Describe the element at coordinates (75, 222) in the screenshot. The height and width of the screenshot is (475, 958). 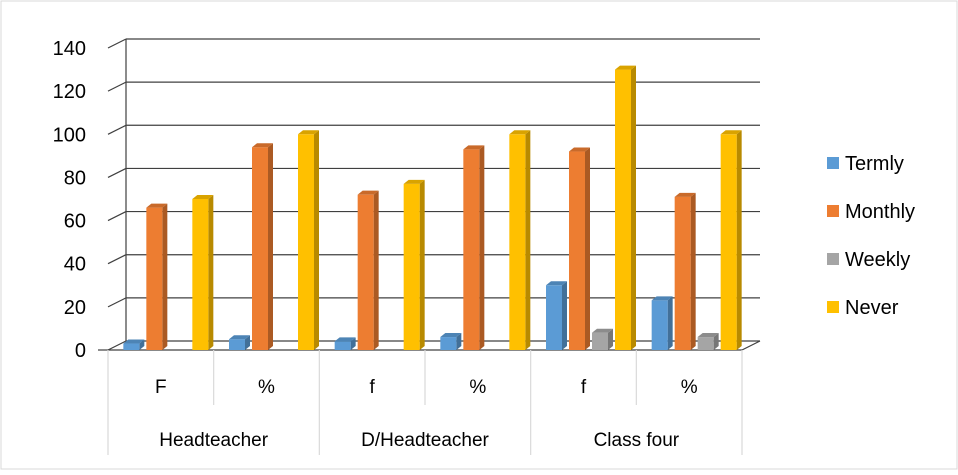
I see `y-tick-label: 60` at that location.